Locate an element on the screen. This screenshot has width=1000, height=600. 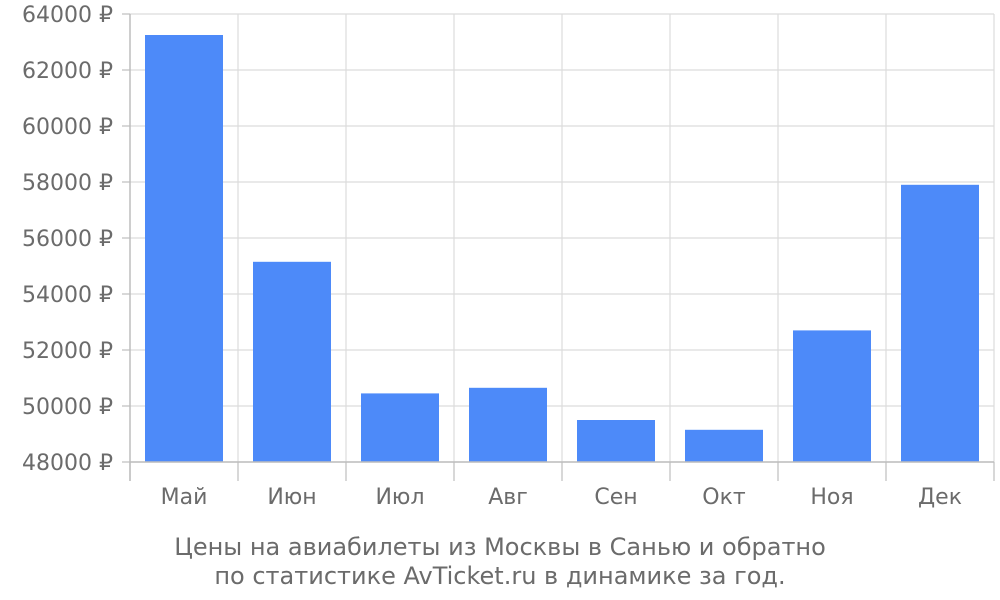
x-tick-label: Июн is located at coordinates (291, 497).